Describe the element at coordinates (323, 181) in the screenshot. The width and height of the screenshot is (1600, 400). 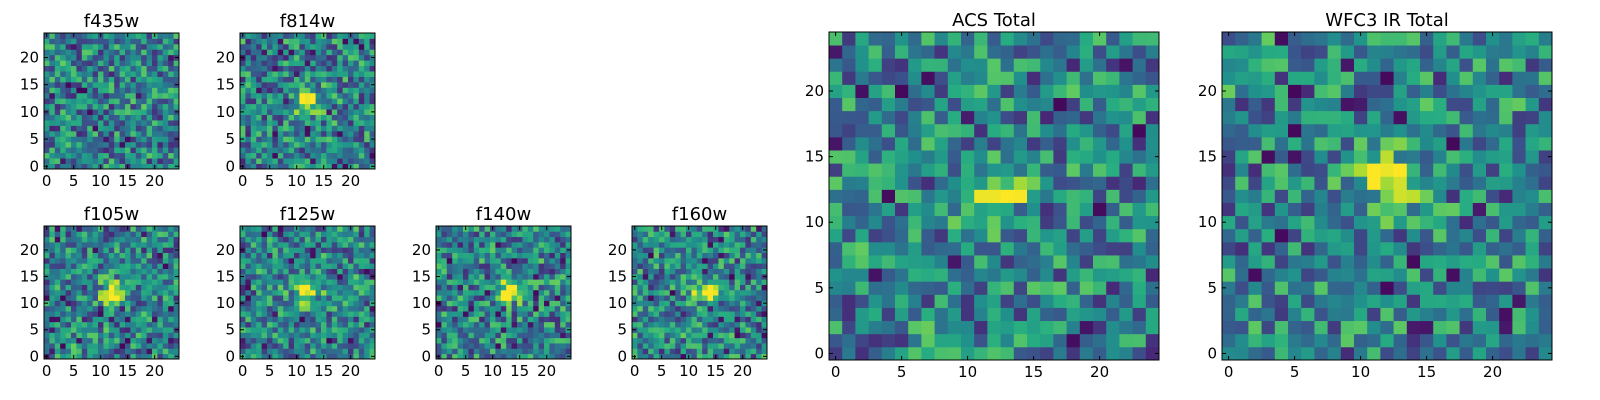
I see `x-tick-label: 15` at that location.